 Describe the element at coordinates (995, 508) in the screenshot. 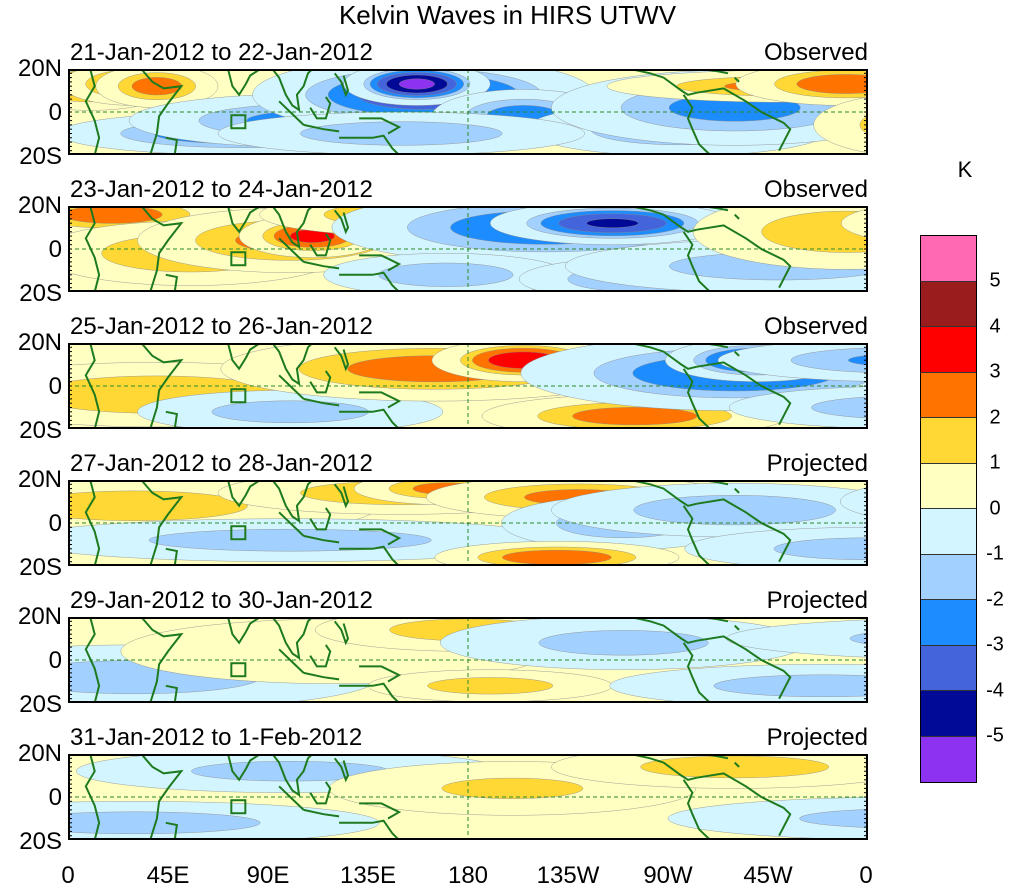

I see `colorbar-label: 0` at that location.